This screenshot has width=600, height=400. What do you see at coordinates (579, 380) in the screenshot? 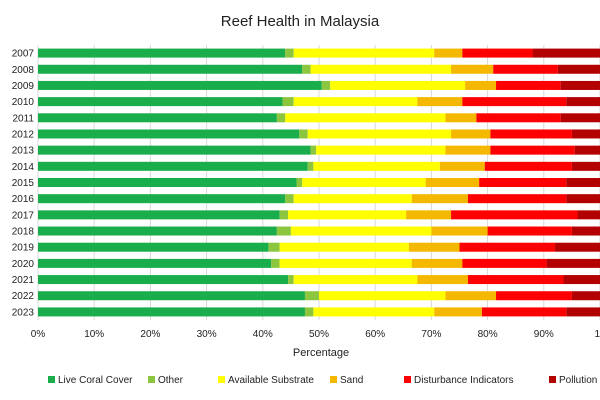
I see `legend-label: Pollution Indicators` at bounding box center [579, 380].